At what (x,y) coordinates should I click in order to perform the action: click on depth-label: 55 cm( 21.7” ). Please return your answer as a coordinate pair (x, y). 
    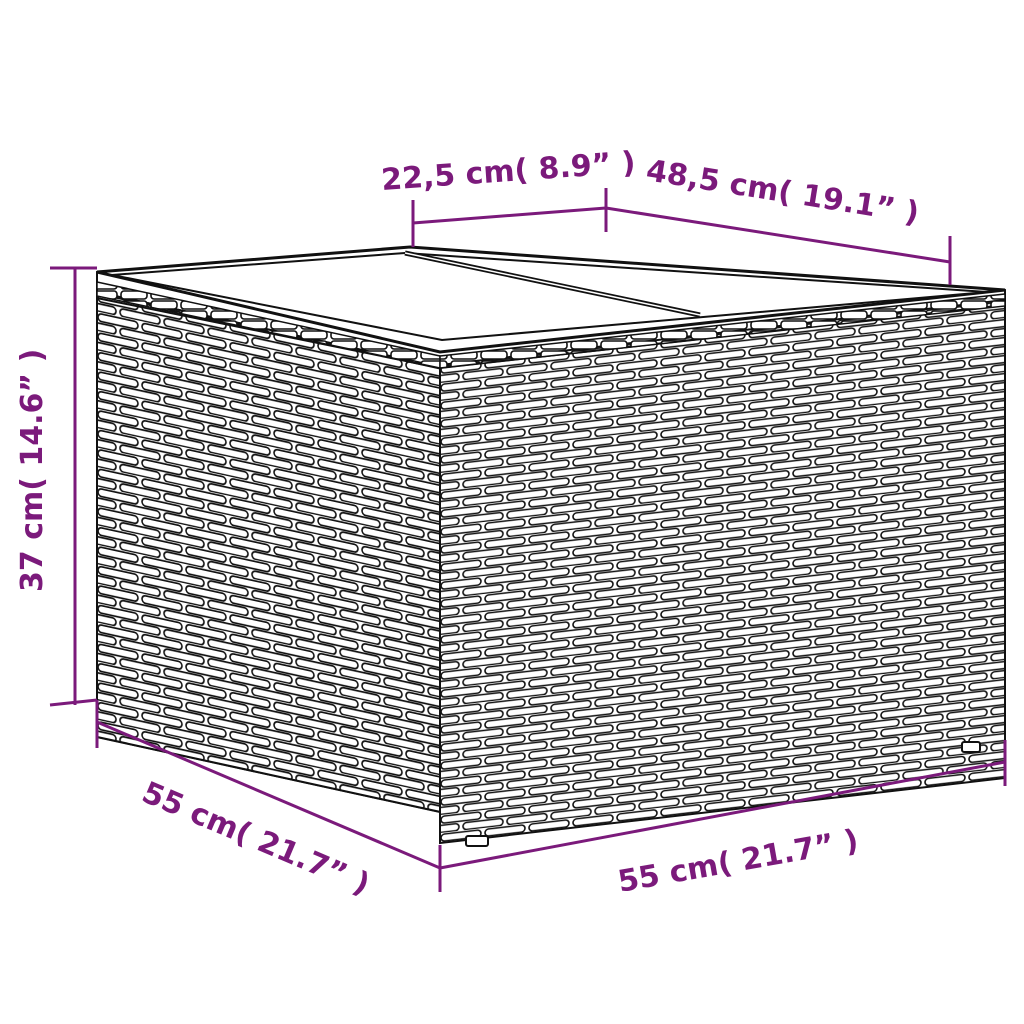
    Looking at the image, I should click on (256, 838).